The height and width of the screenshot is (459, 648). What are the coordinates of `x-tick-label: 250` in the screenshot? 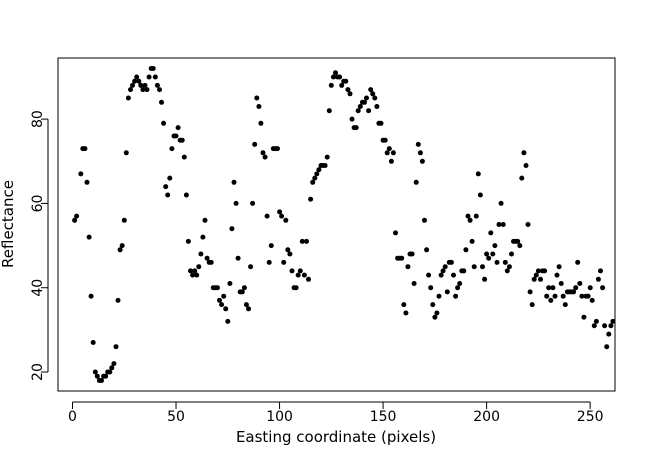 It's located at (590, 417).